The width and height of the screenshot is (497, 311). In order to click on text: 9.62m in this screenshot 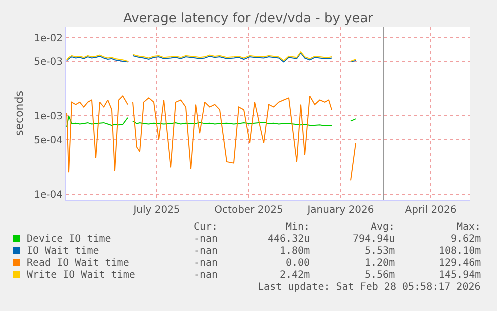, I will do `click(466, 239)`.